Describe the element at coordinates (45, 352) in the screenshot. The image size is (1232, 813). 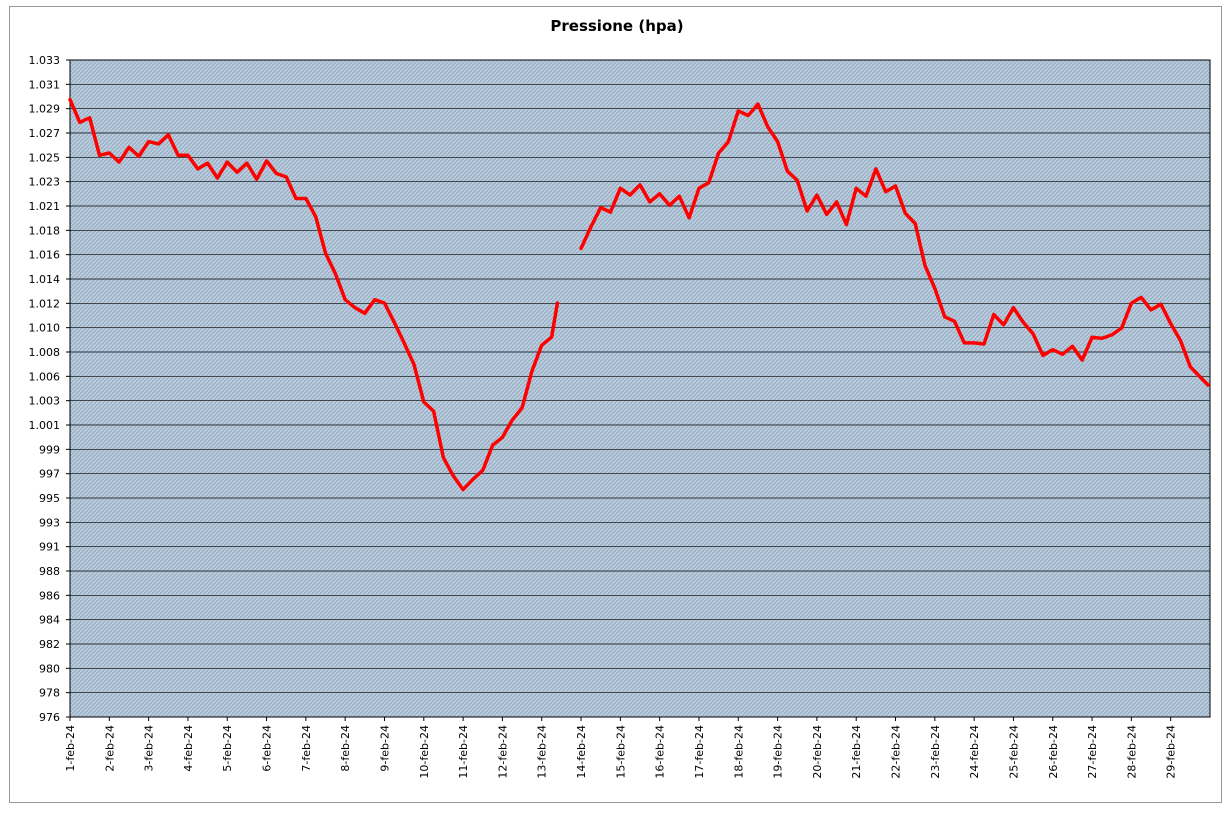
I see `y-tick-label: 1.008` at that location.